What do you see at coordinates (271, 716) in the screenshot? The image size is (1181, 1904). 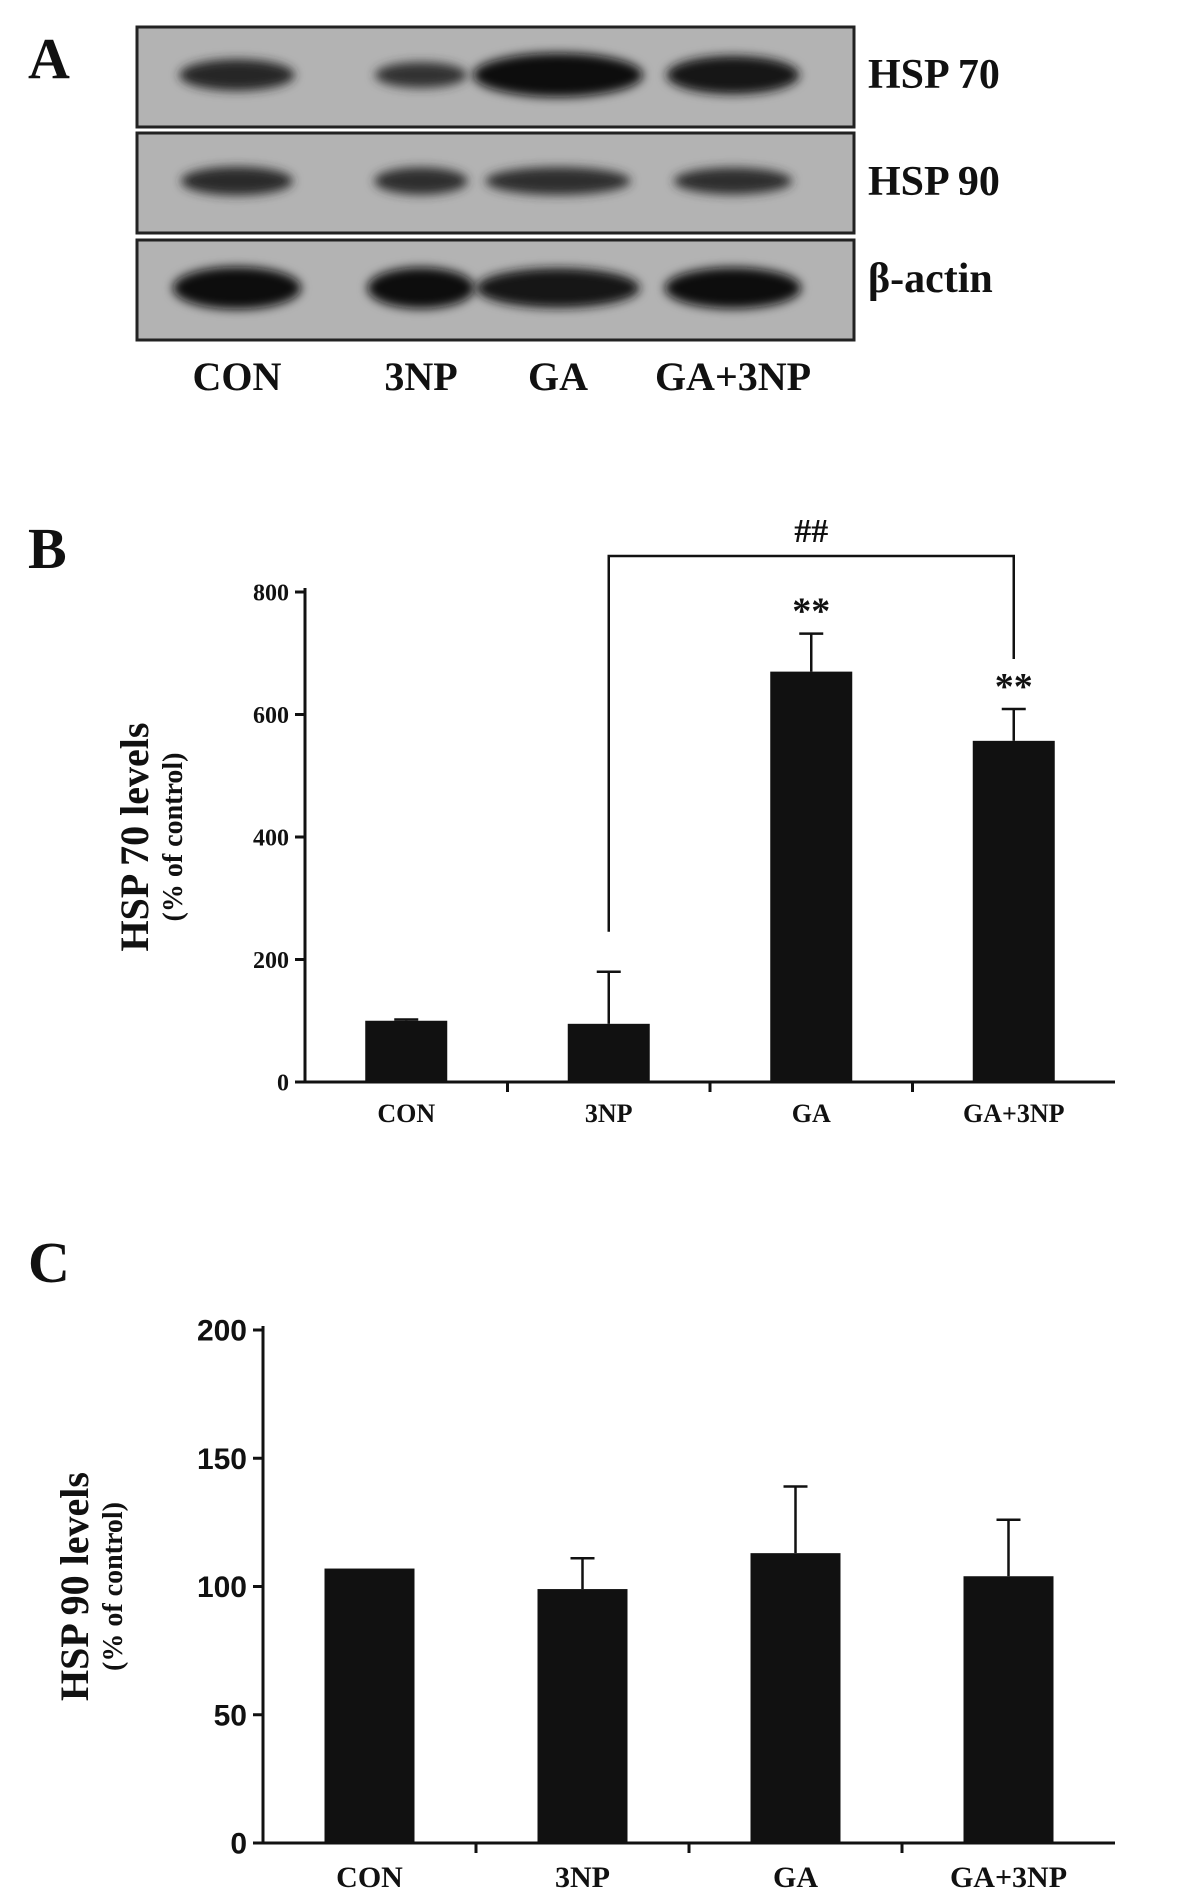 I see `y-tick-label: 600` at bounding box center [271, 716].